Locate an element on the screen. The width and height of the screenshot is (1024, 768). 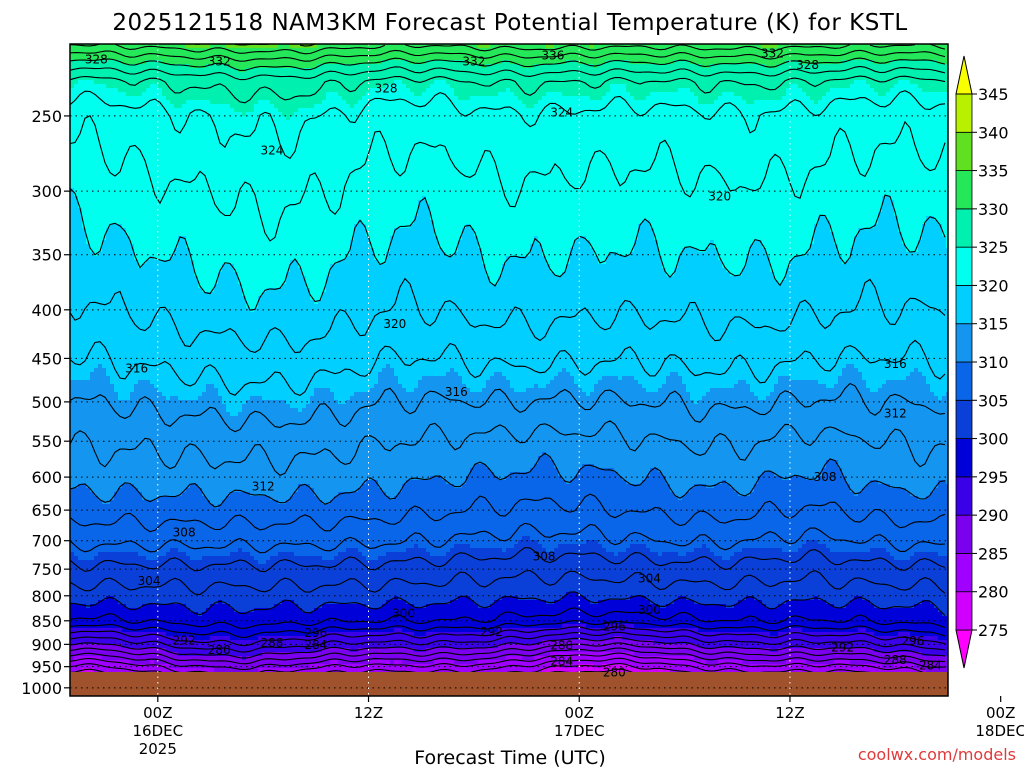
contour-label: 288 is located at coordinates (271, 643).